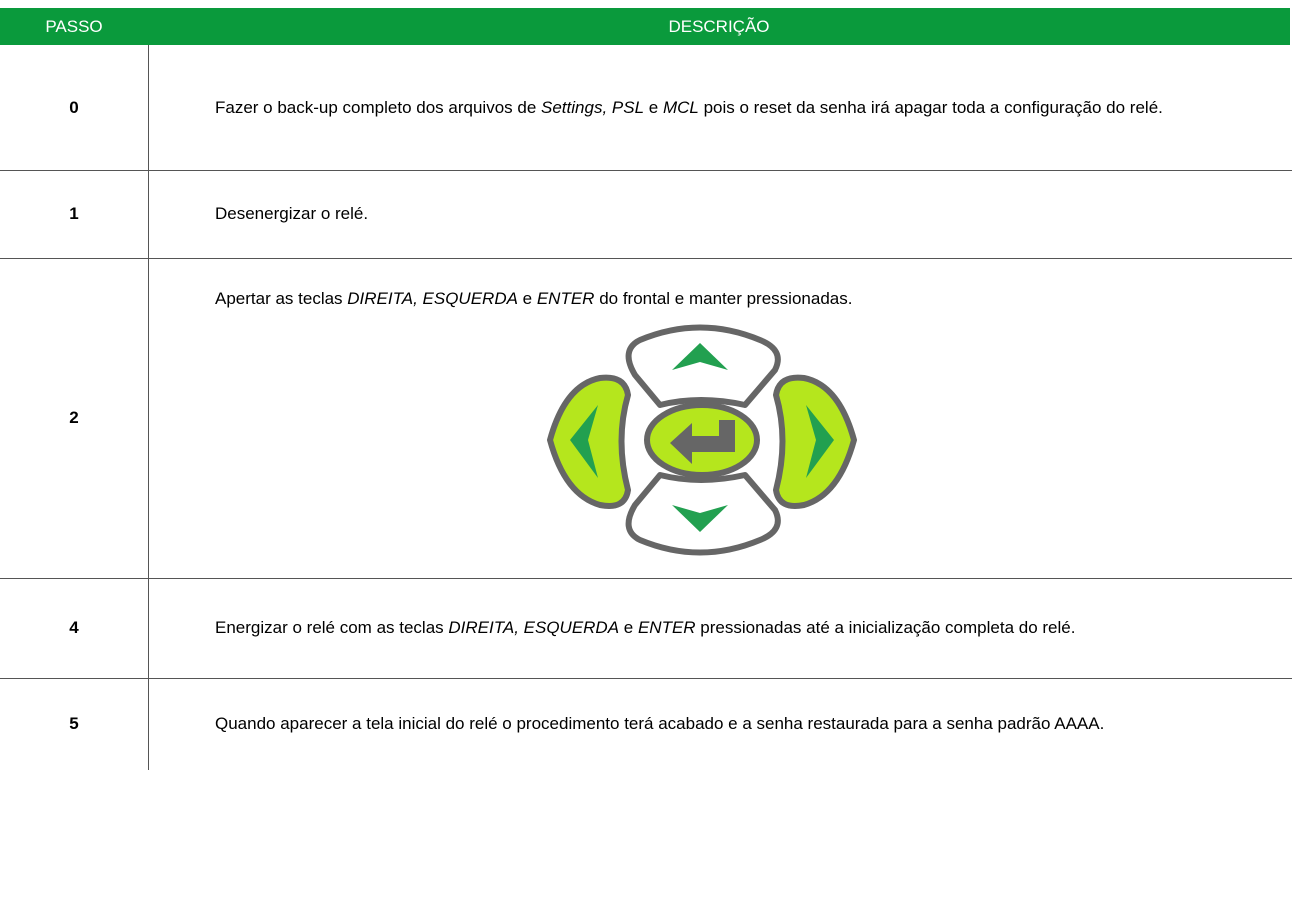 This screenshot has height=897, width=1292. I want to click on column-divider, so click(148, 407).